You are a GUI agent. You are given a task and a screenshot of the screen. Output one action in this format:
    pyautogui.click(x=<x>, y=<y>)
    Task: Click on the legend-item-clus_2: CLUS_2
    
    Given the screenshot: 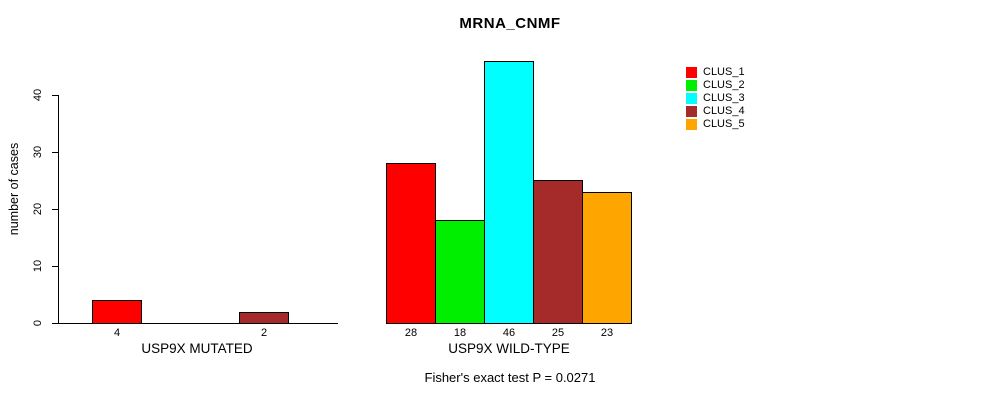 What is the action you would take?
    pyautogui.click(x=715, y=85)
    